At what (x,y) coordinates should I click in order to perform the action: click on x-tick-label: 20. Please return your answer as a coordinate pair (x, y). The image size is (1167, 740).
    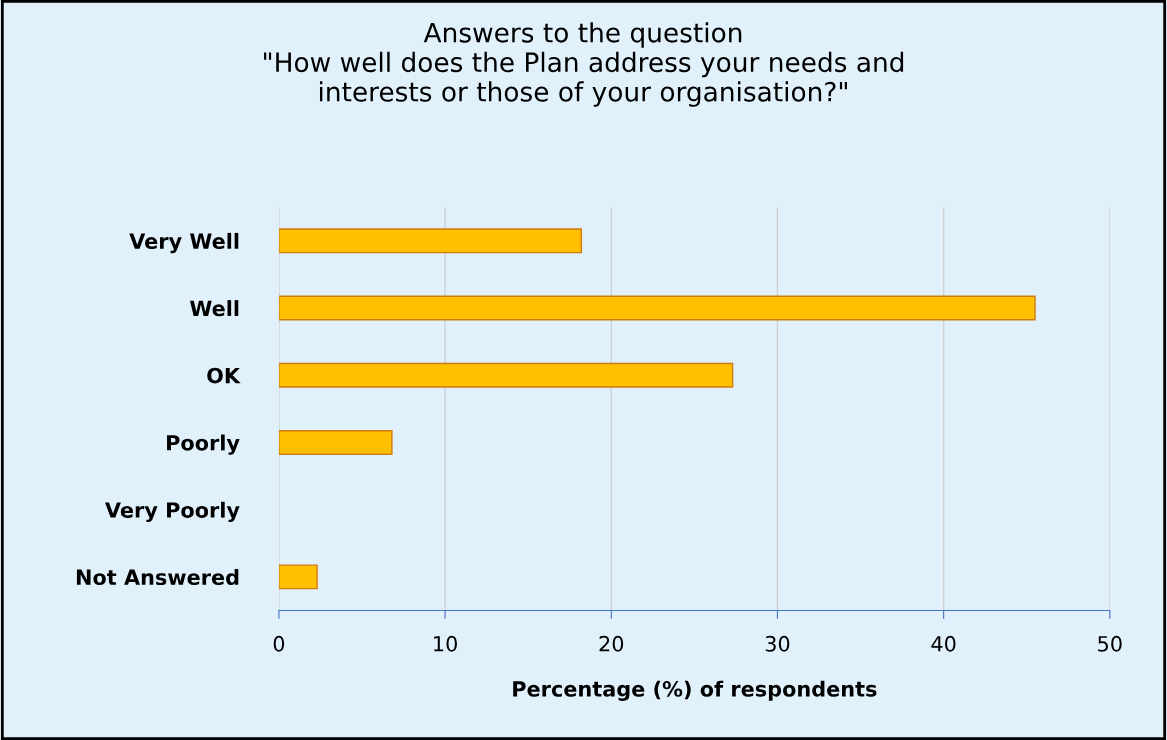
    Looking at the image, I should click on (611, 643).